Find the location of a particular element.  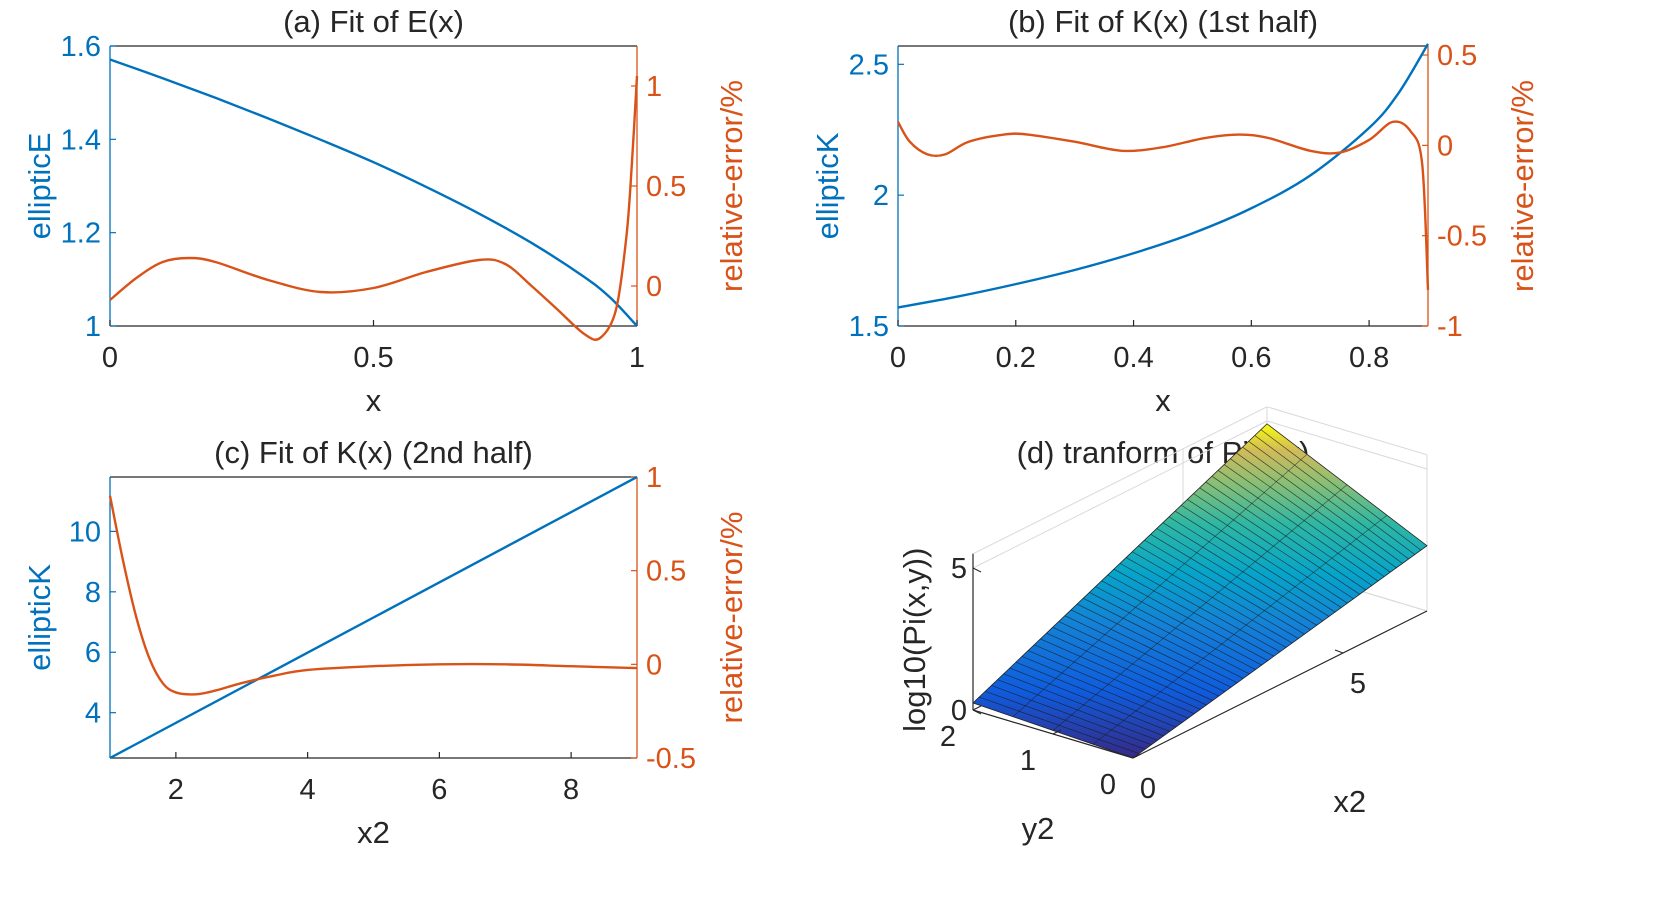

z-tick-label: 5 is located at coordinates (959, 569).